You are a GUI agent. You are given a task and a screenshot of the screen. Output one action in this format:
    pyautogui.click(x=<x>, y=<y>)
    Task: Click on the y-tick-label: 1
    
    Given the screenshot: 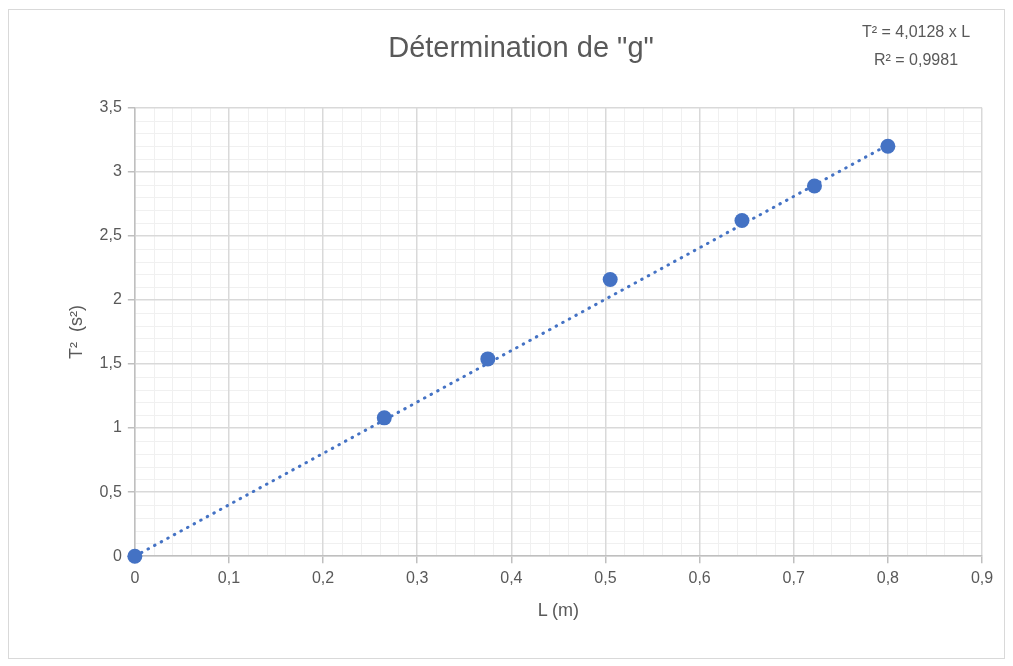 What is the action you would take?
    pyautogui.click(x=117, y=427)
    